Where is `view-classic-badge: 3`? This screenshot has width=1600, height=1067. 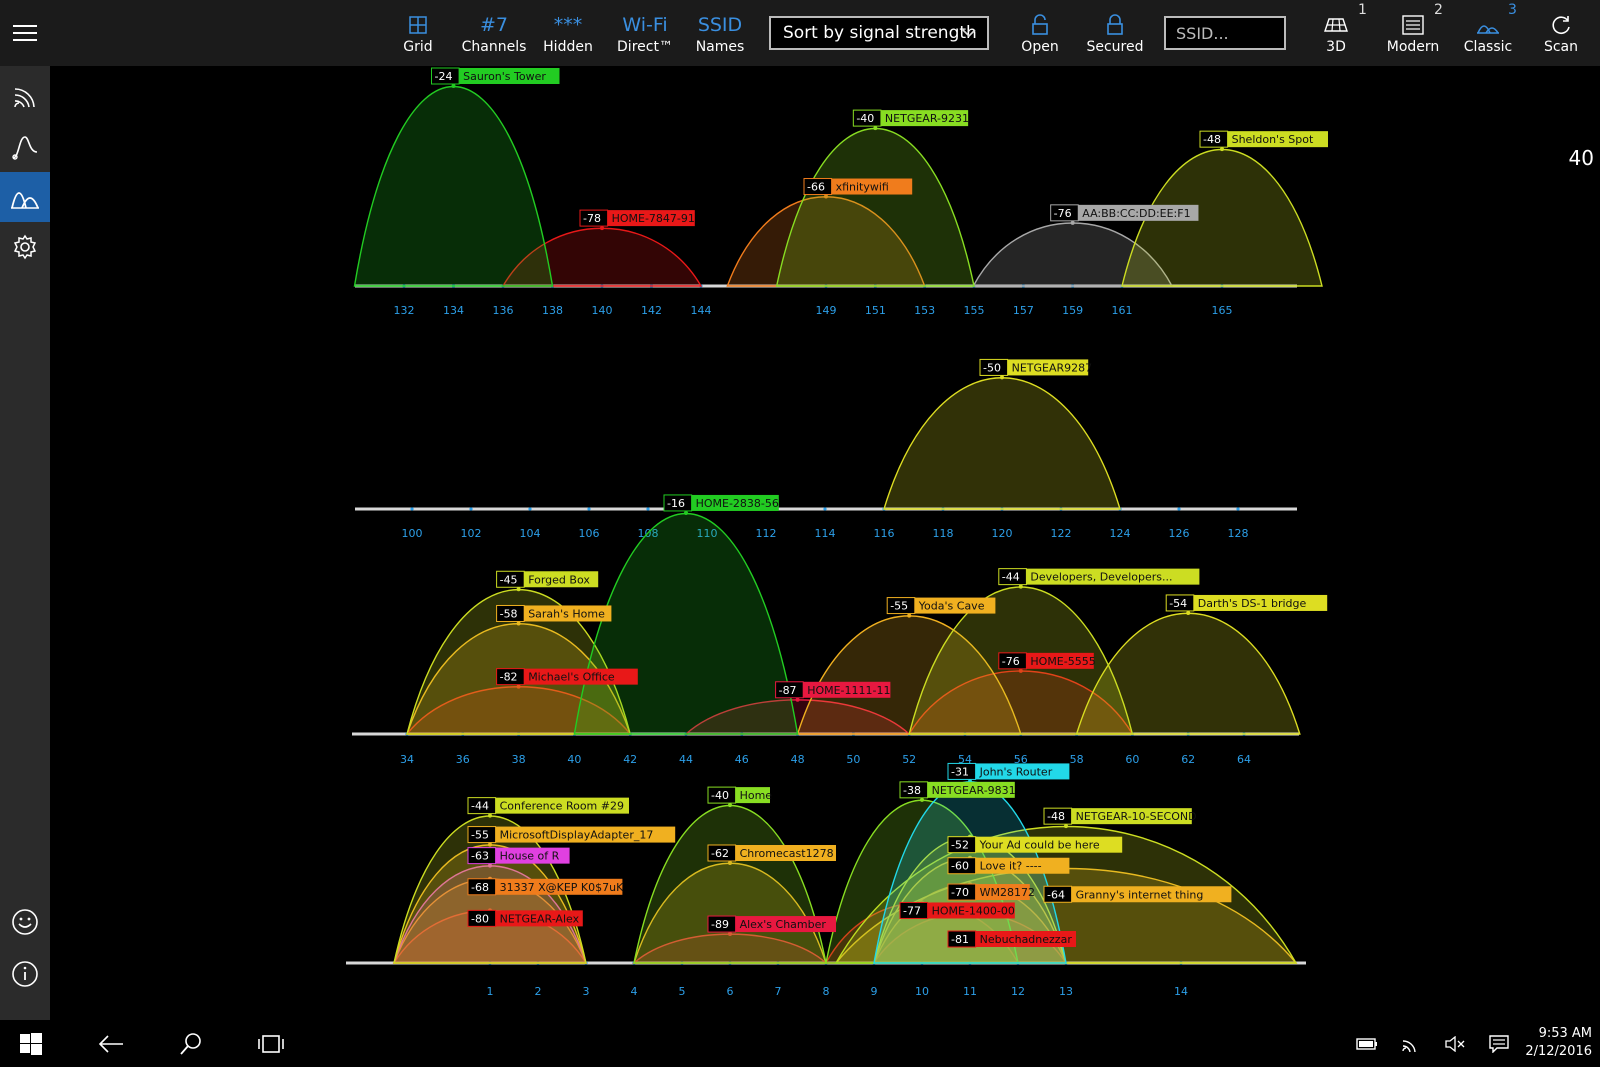 view-classic-badge: 3 is located at coordinates (1512, 10).